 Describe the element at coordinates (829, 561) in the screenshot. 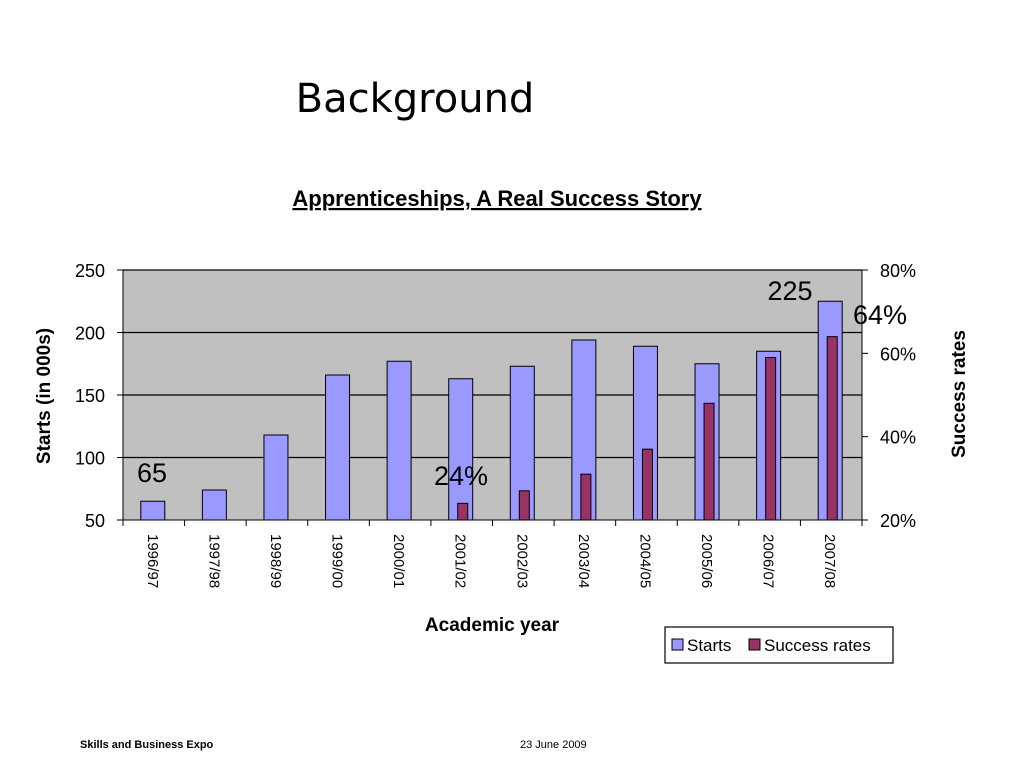

I see `x-tick-label: 2007/08` at that location.